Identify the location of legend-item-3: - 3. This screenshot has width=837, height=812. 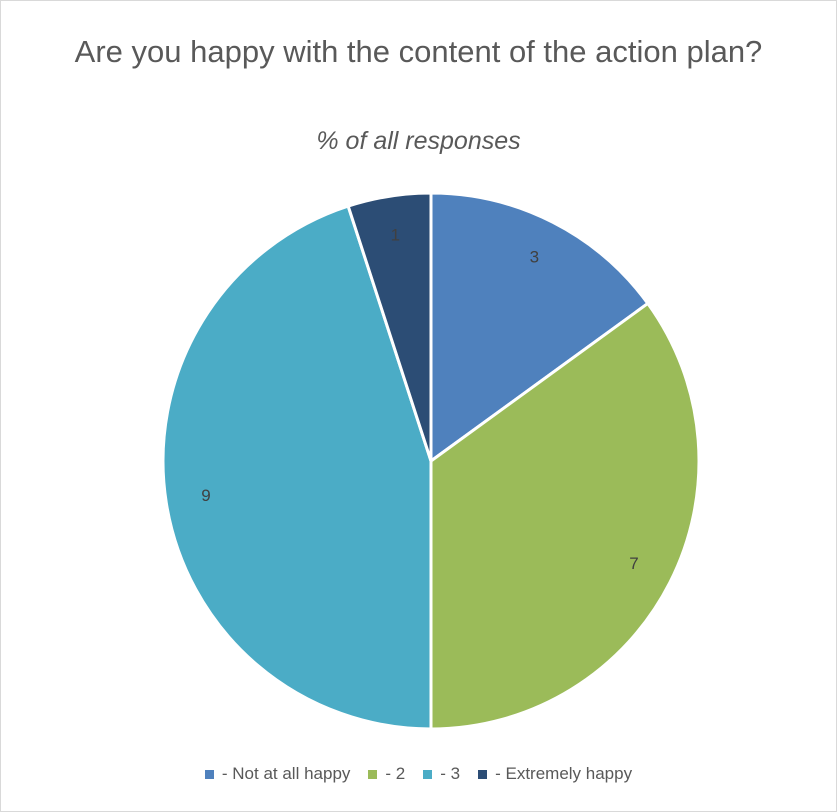
(441, 774).